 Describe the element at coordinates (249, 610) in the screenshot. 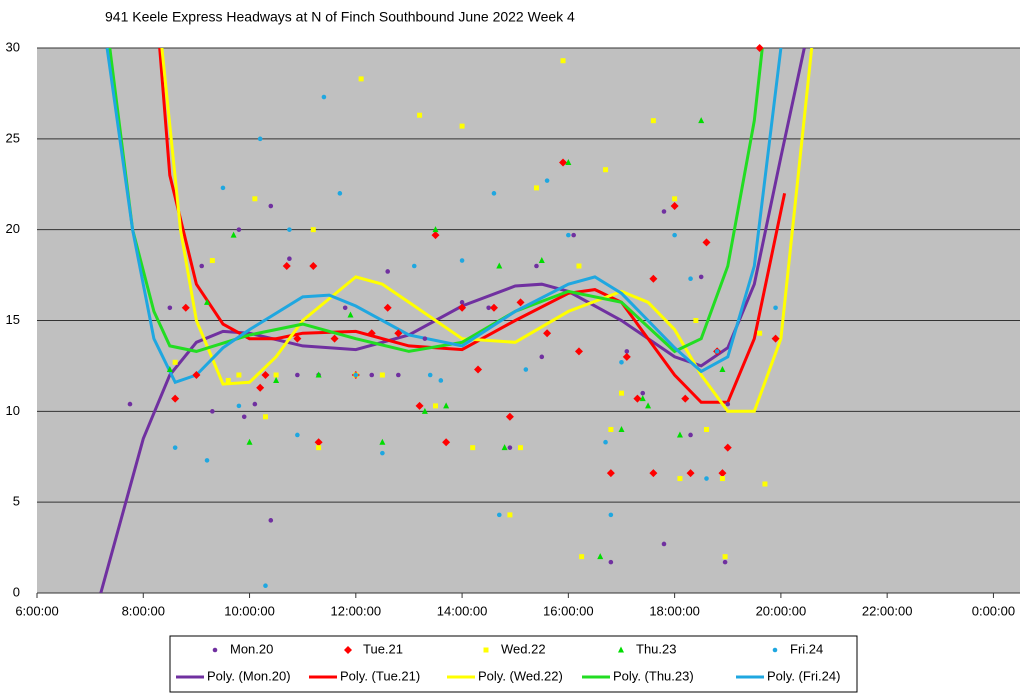

I see `x-tick-label: 10:00:00` at that location.